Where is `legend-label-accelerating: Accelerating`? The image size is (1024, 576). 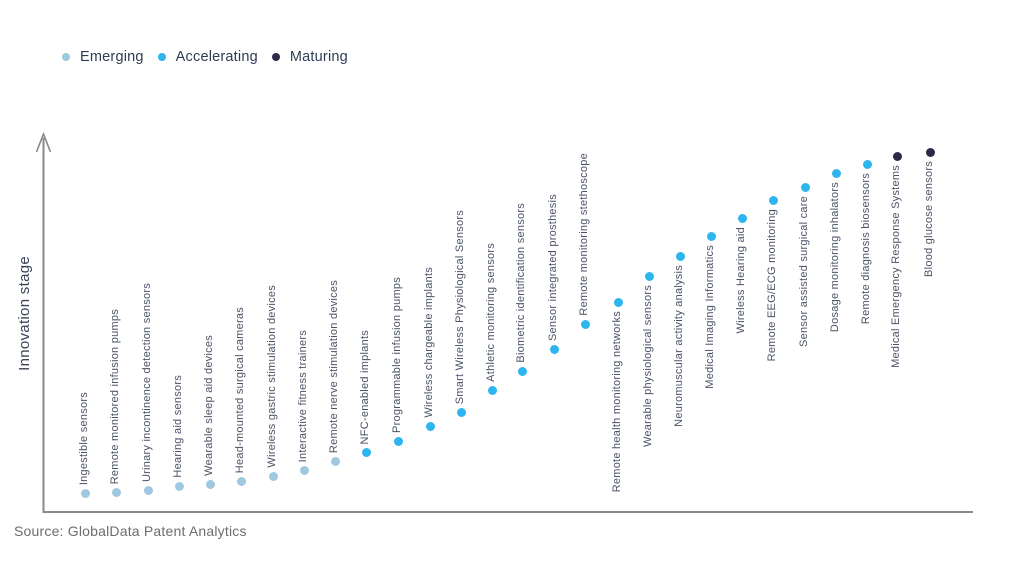
legend-label-accelerating: Accelerating is located at coordinates (216, 57).